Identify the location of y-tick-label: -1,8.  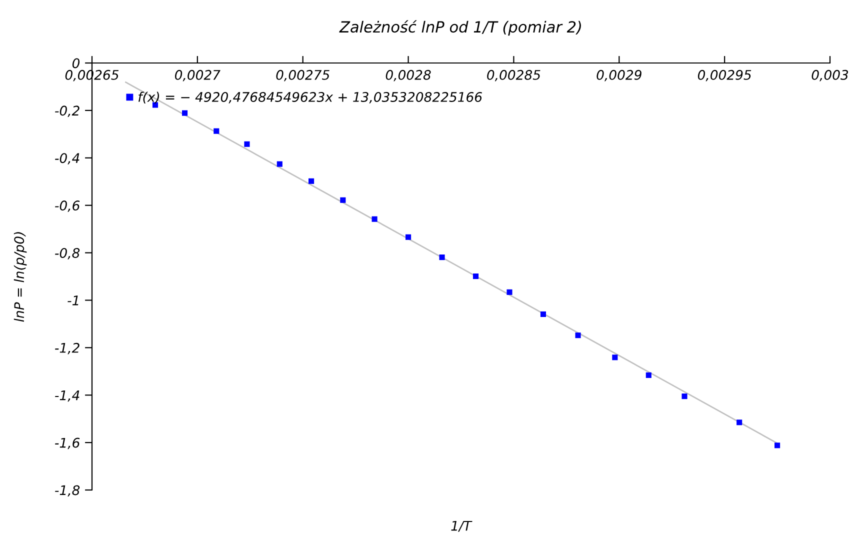
(67, 491).